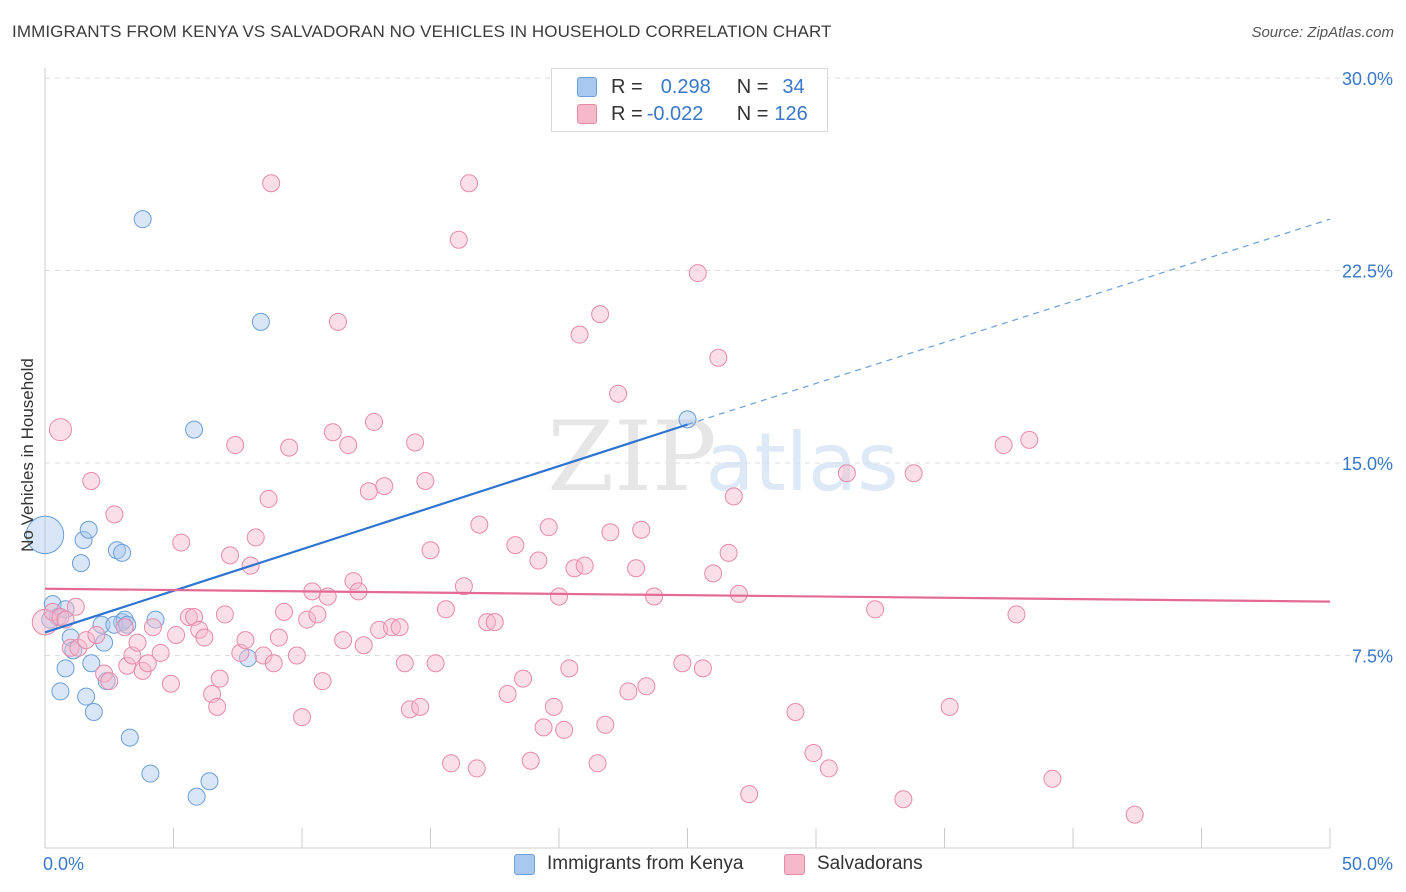 Image resolution: width=1406 pixels, height=892 pixels. I want to click on watermark-zip: ZIP, so click(631, 457).